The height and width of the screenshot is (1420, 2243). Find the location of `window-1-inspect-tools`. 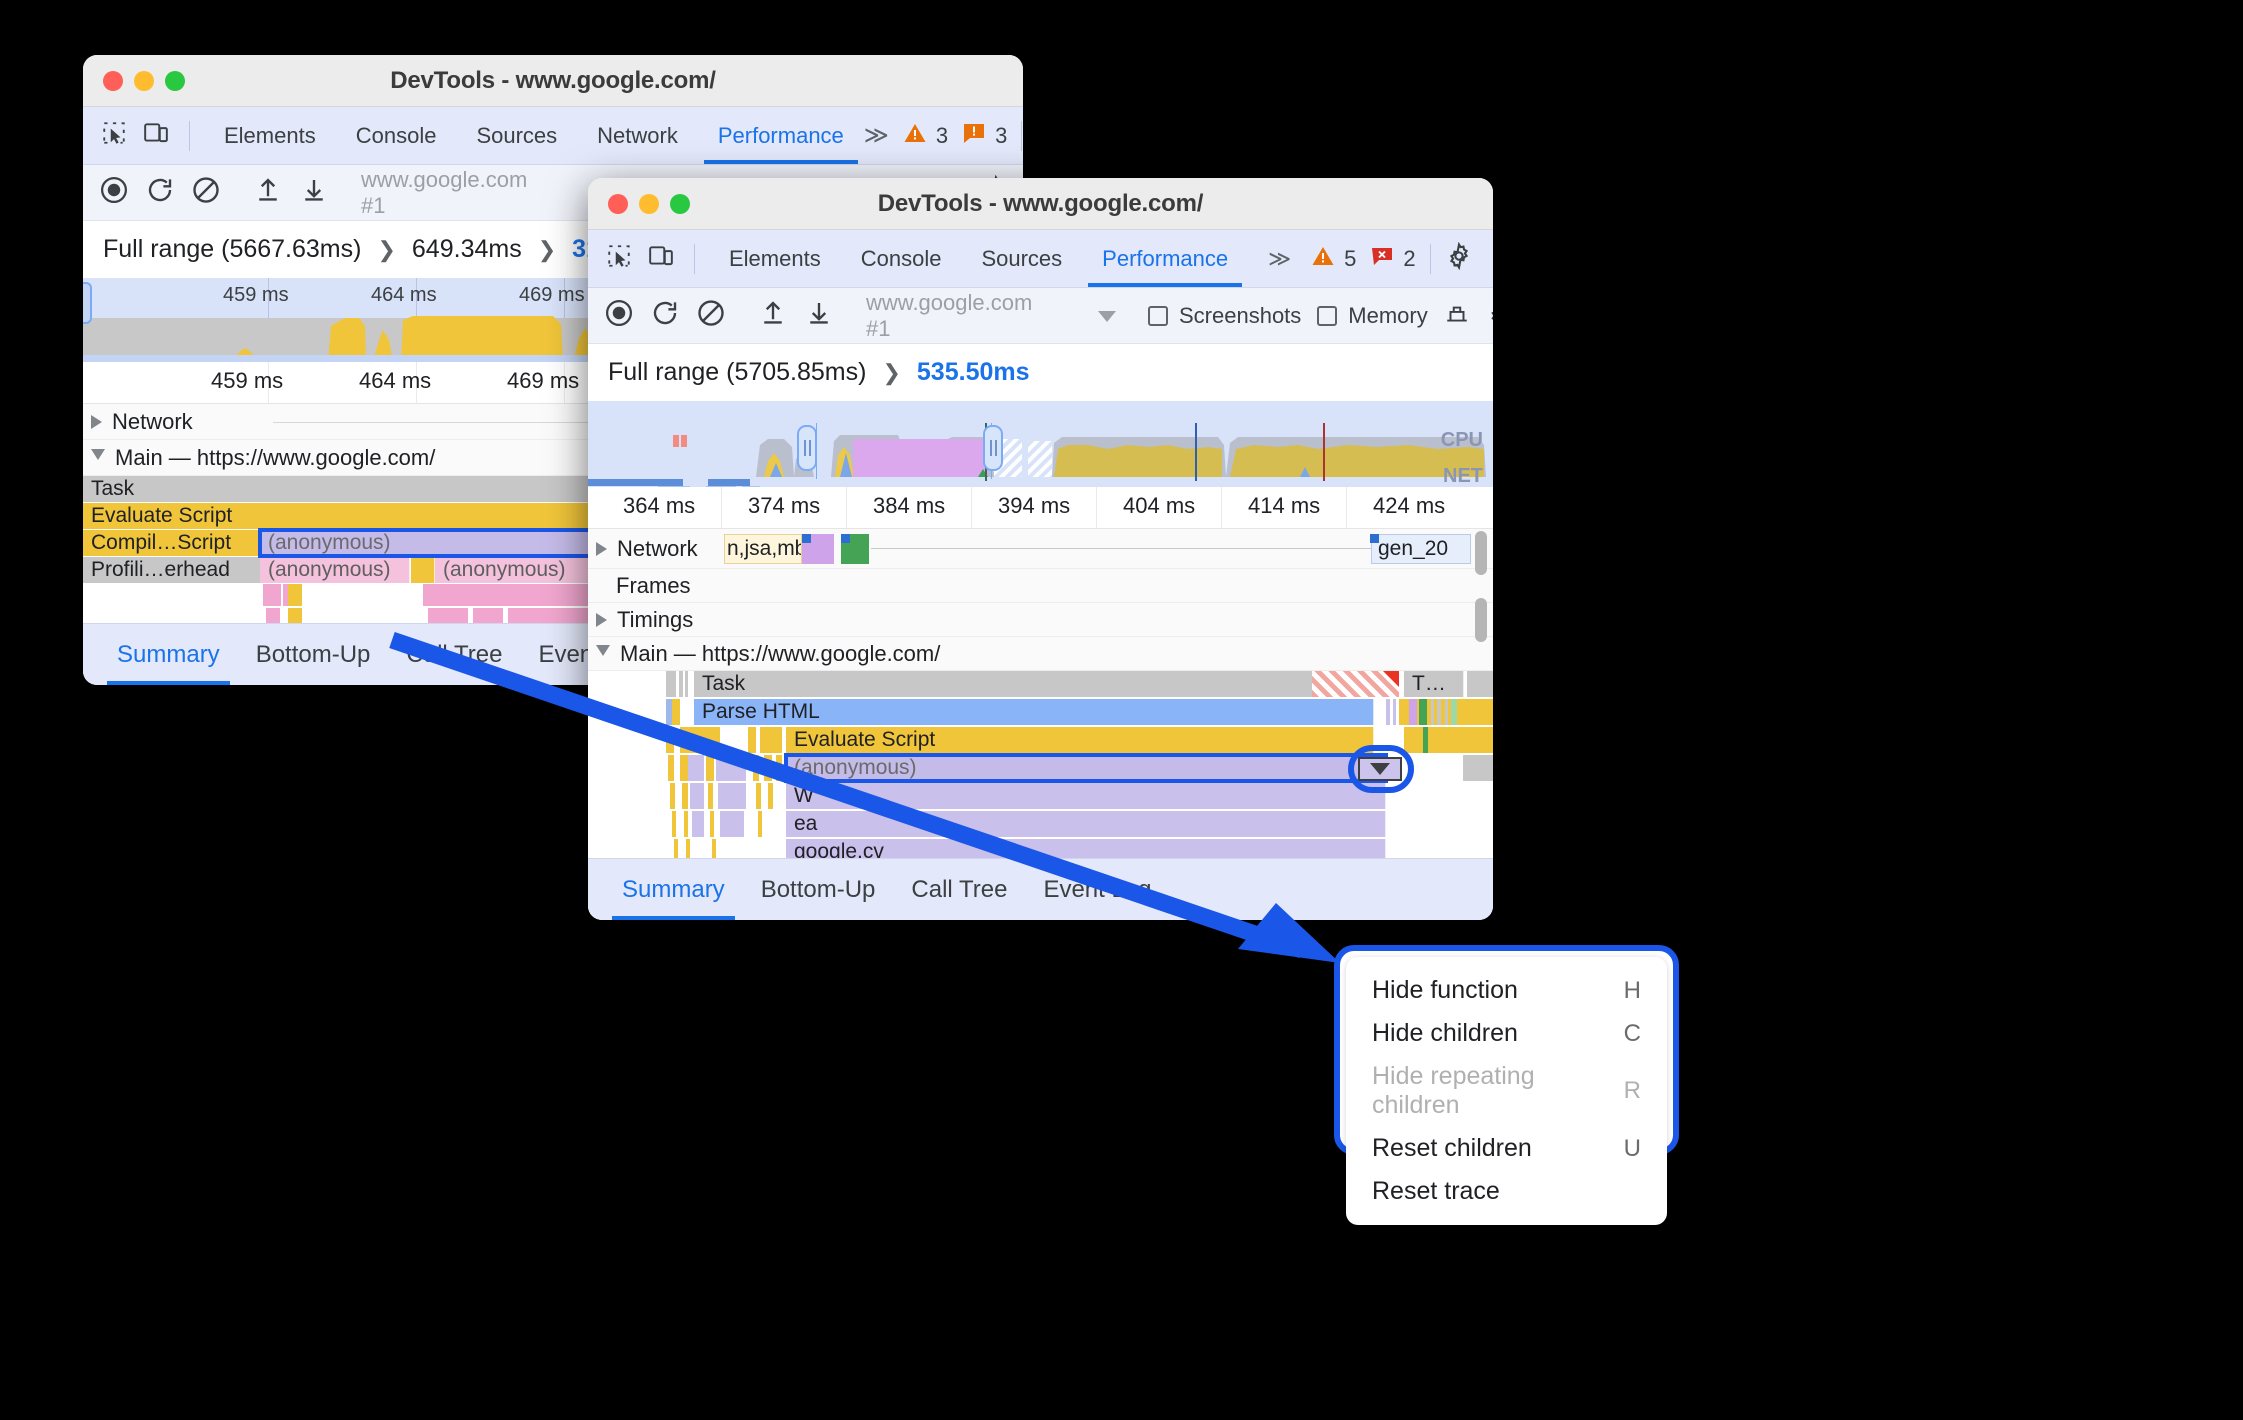

window-1-inspect-tools is located at coordinates (143, 135).